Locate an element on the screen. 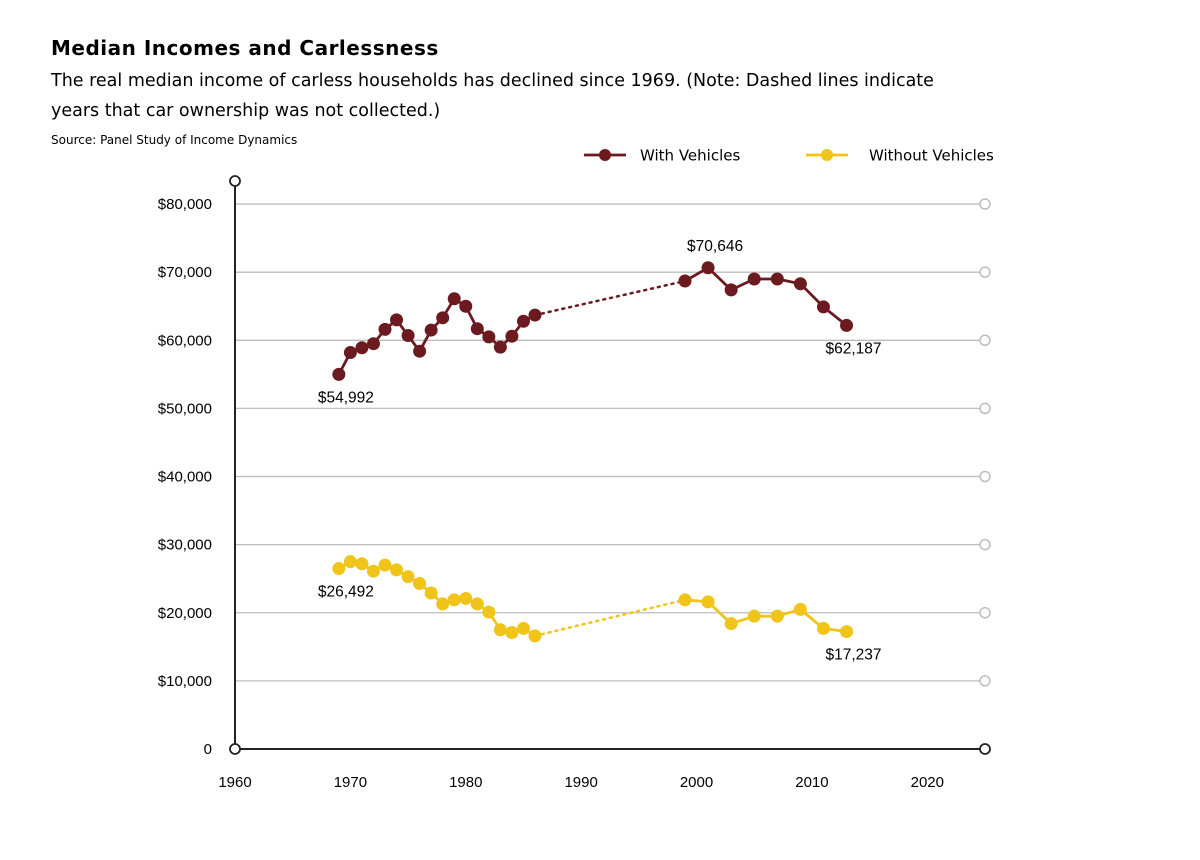 The height and width of the screenshot is (860, 1200). legend-label: With Vehicles is located at coordinates (690, 156).